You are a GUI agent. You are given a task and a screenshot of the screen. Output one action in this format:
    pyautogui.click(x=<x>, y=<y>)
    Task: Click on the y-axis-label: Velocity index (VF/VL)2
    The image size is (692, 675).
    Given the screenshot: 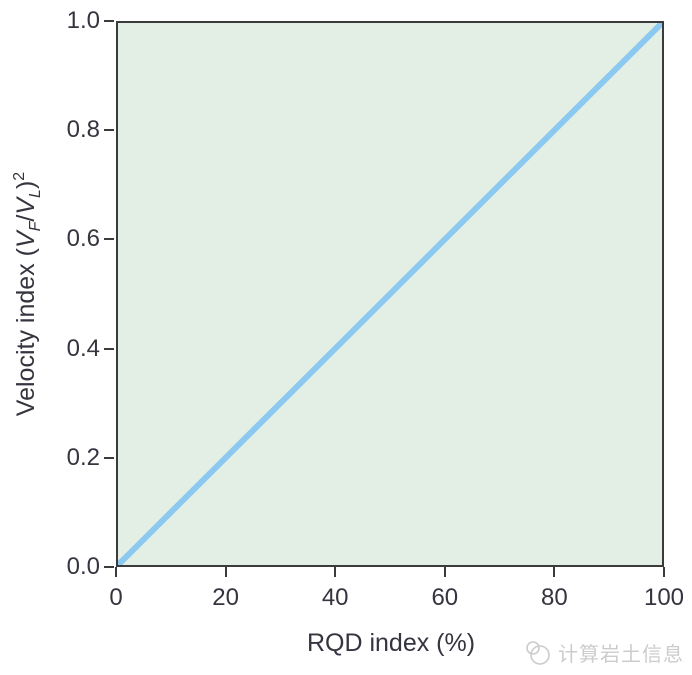 What is the action you would take?
    pyautogui.click(x=28, y=294)
    